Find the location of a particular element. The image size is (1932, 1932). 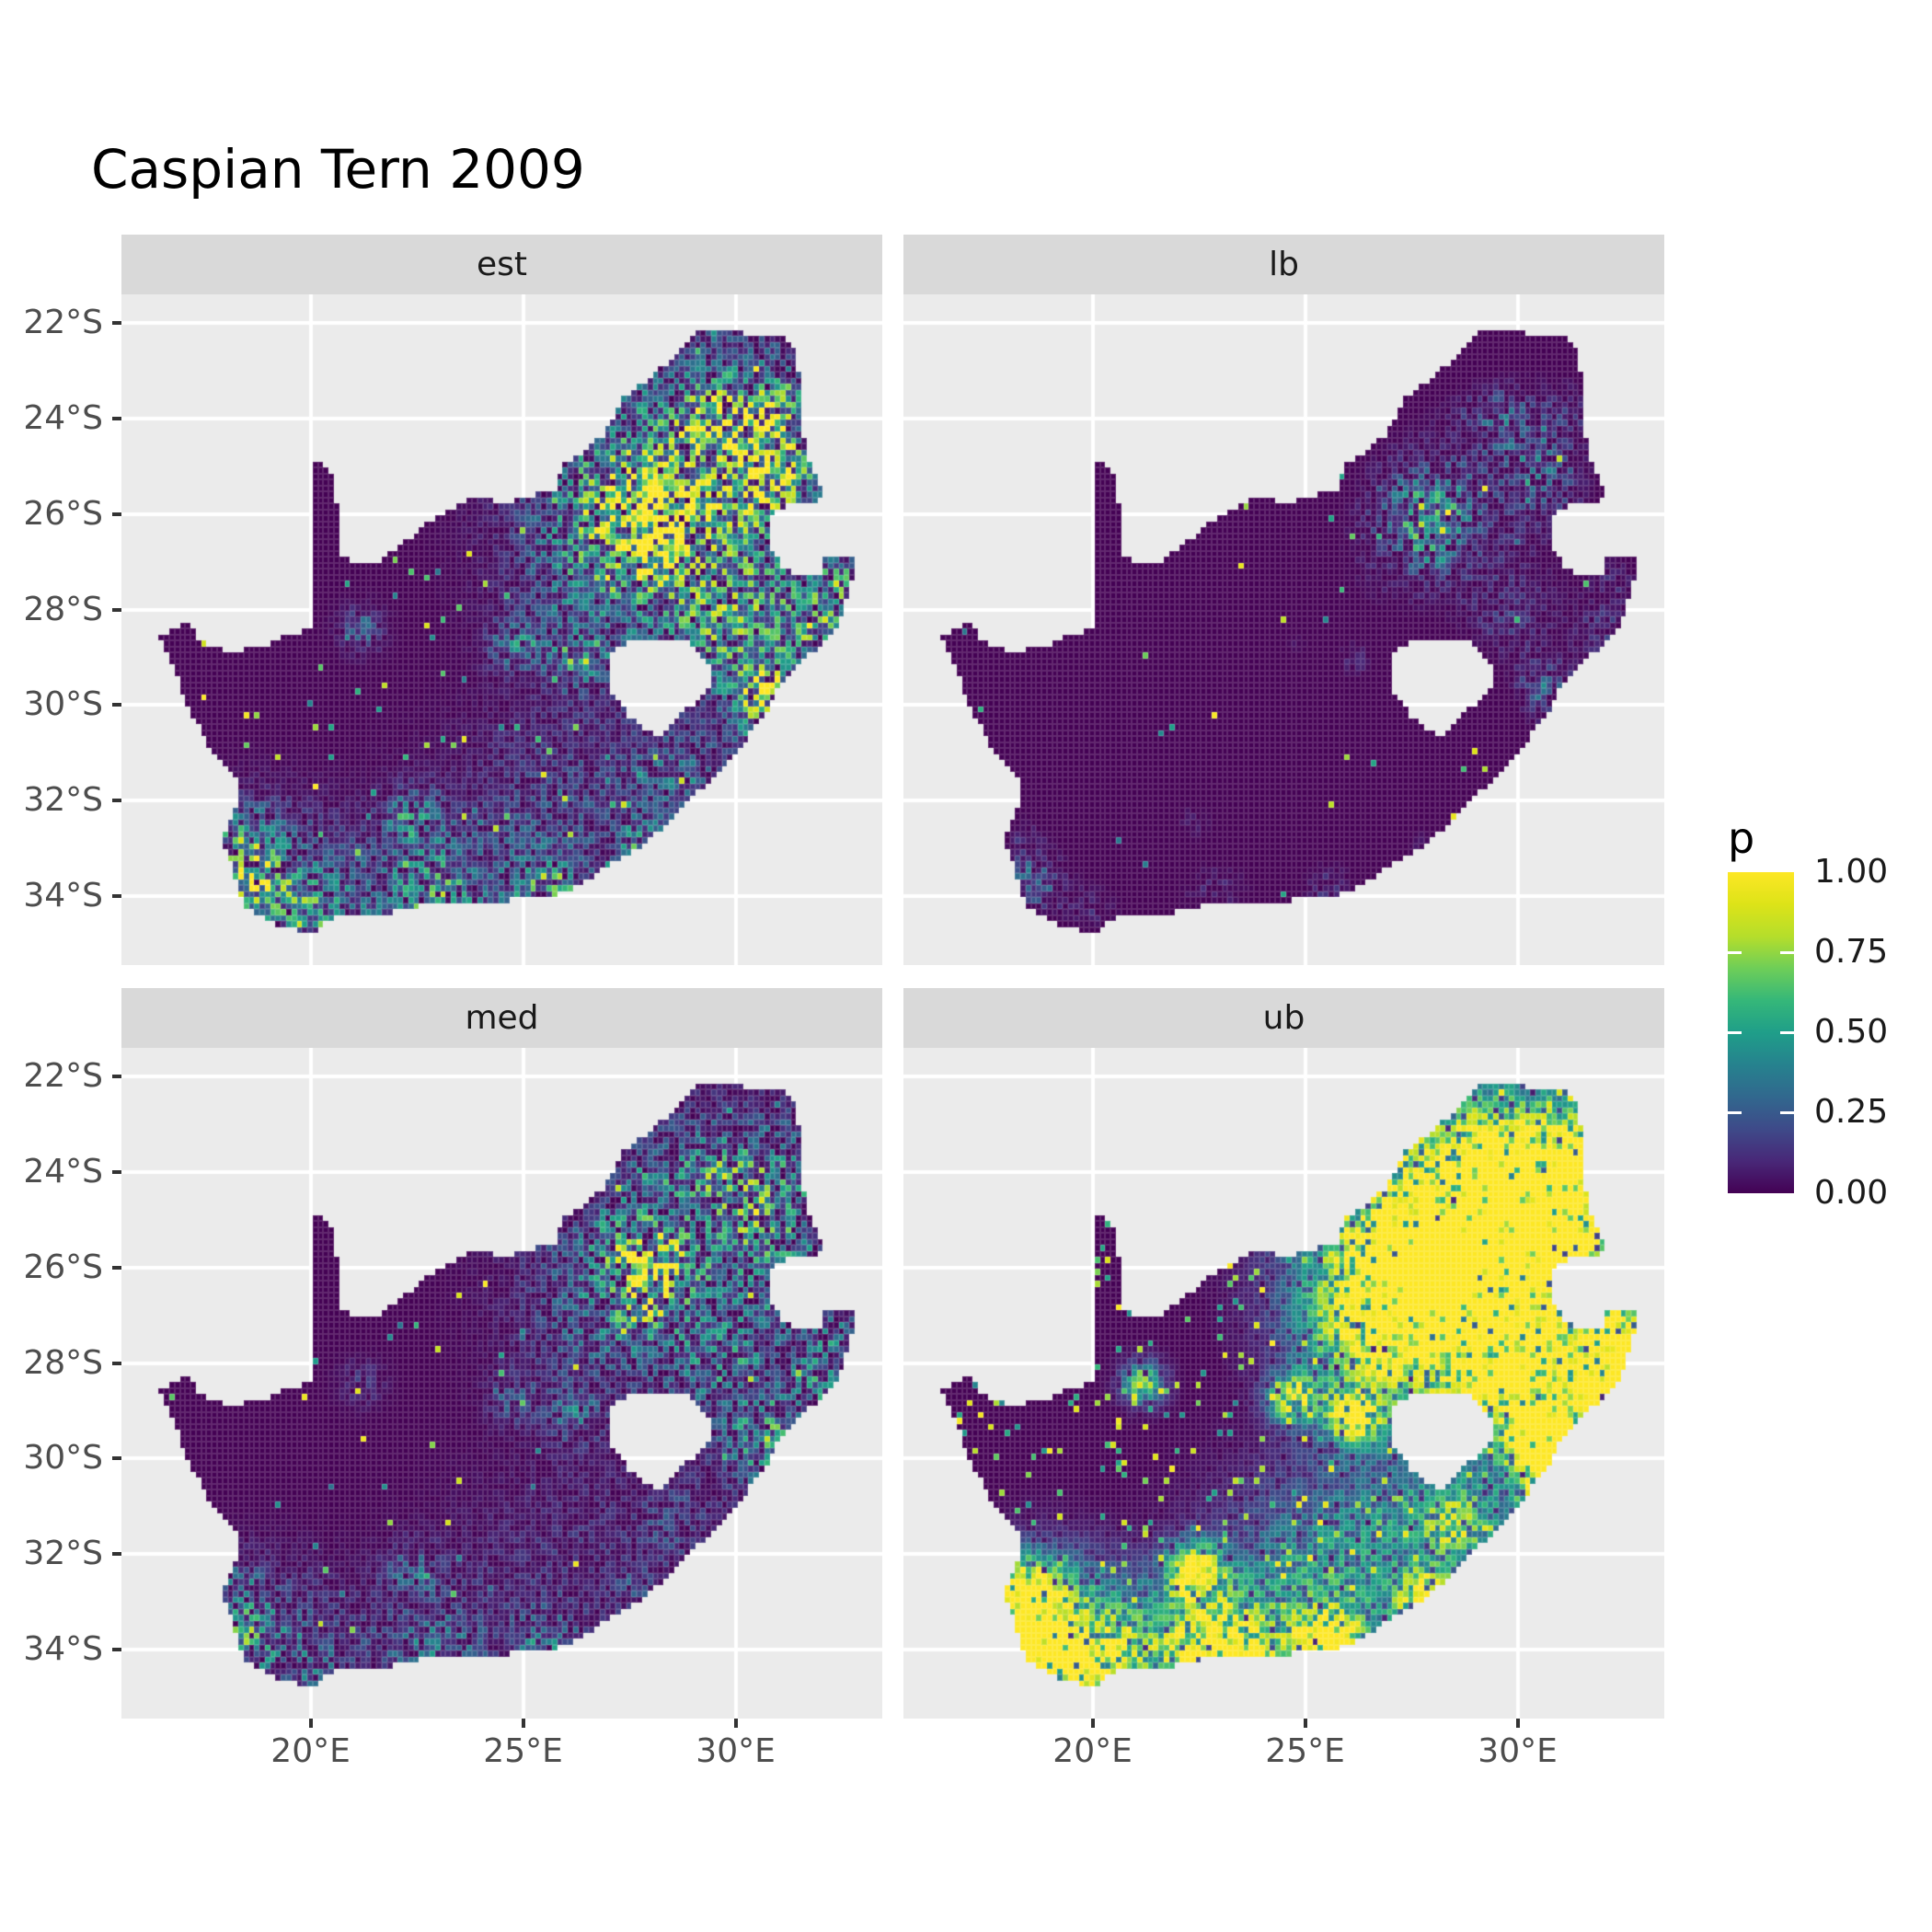

facet-strip-med: med is located at coordinates (501, 1018).